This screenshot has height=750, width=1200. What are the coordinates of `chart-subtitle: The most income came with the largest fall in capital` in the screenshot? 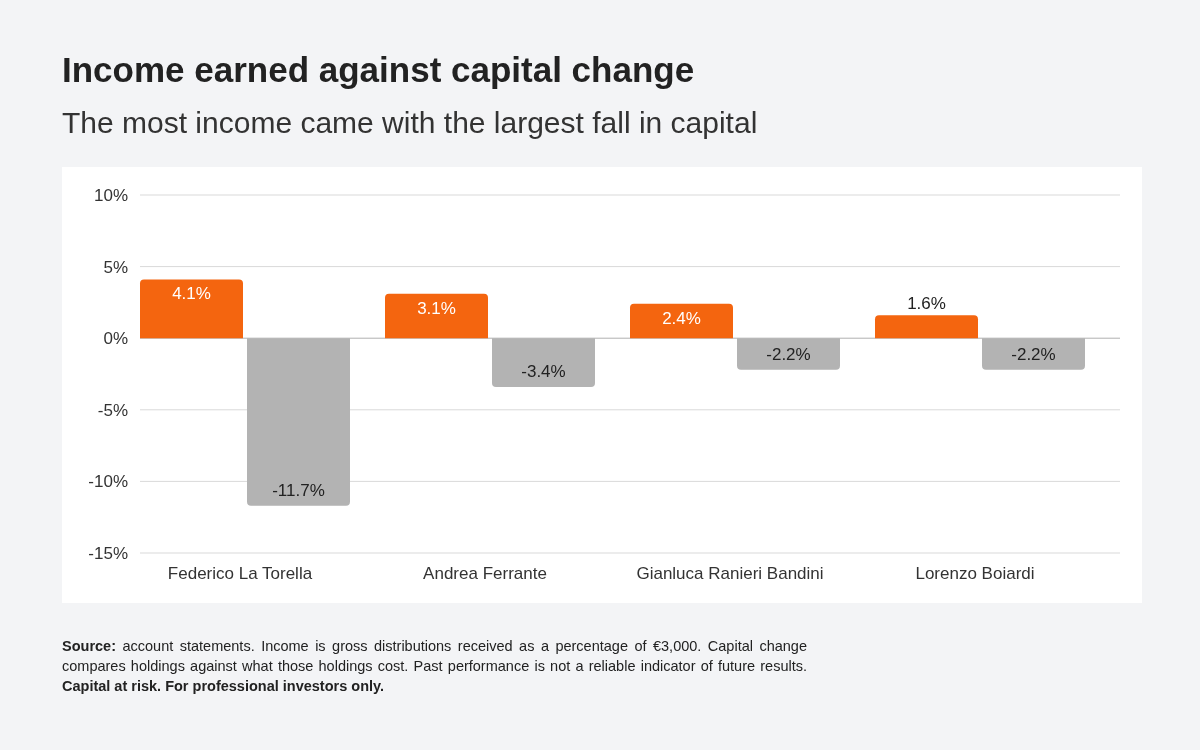 It's located at (410, 123).